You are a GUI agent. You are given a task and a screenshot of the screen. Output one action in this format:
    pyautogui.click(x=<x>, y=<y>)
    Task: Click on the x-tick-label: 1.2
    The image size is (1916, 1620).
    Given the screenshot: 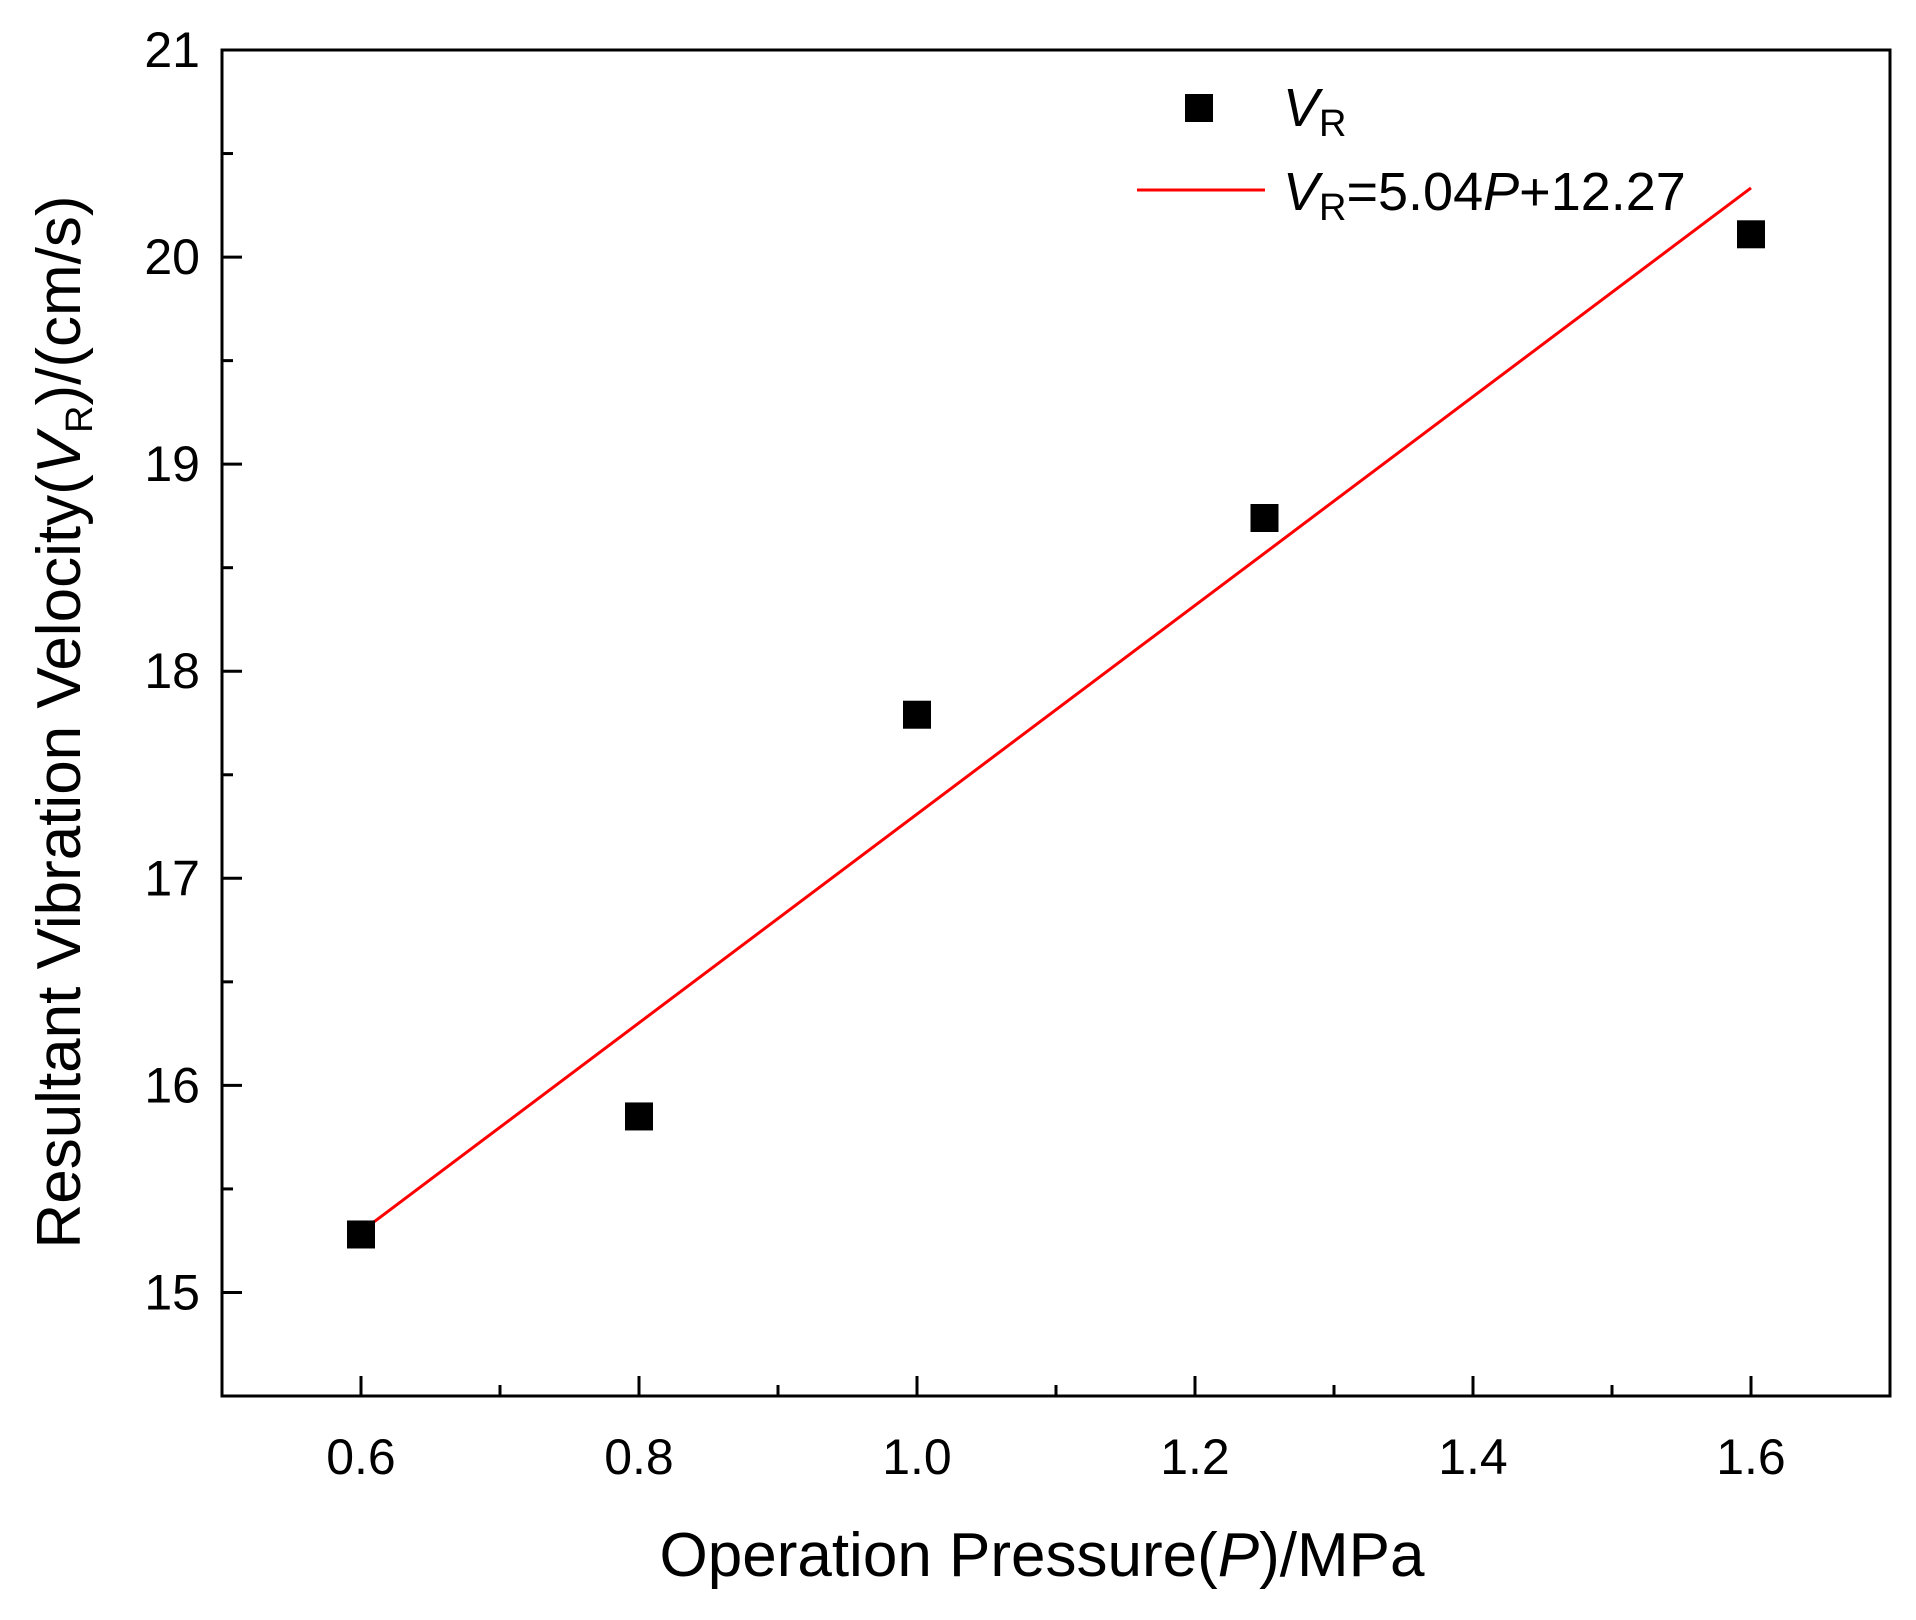 What is the action you would take?
    pyautogui.click(x=1195, y=1457)
    